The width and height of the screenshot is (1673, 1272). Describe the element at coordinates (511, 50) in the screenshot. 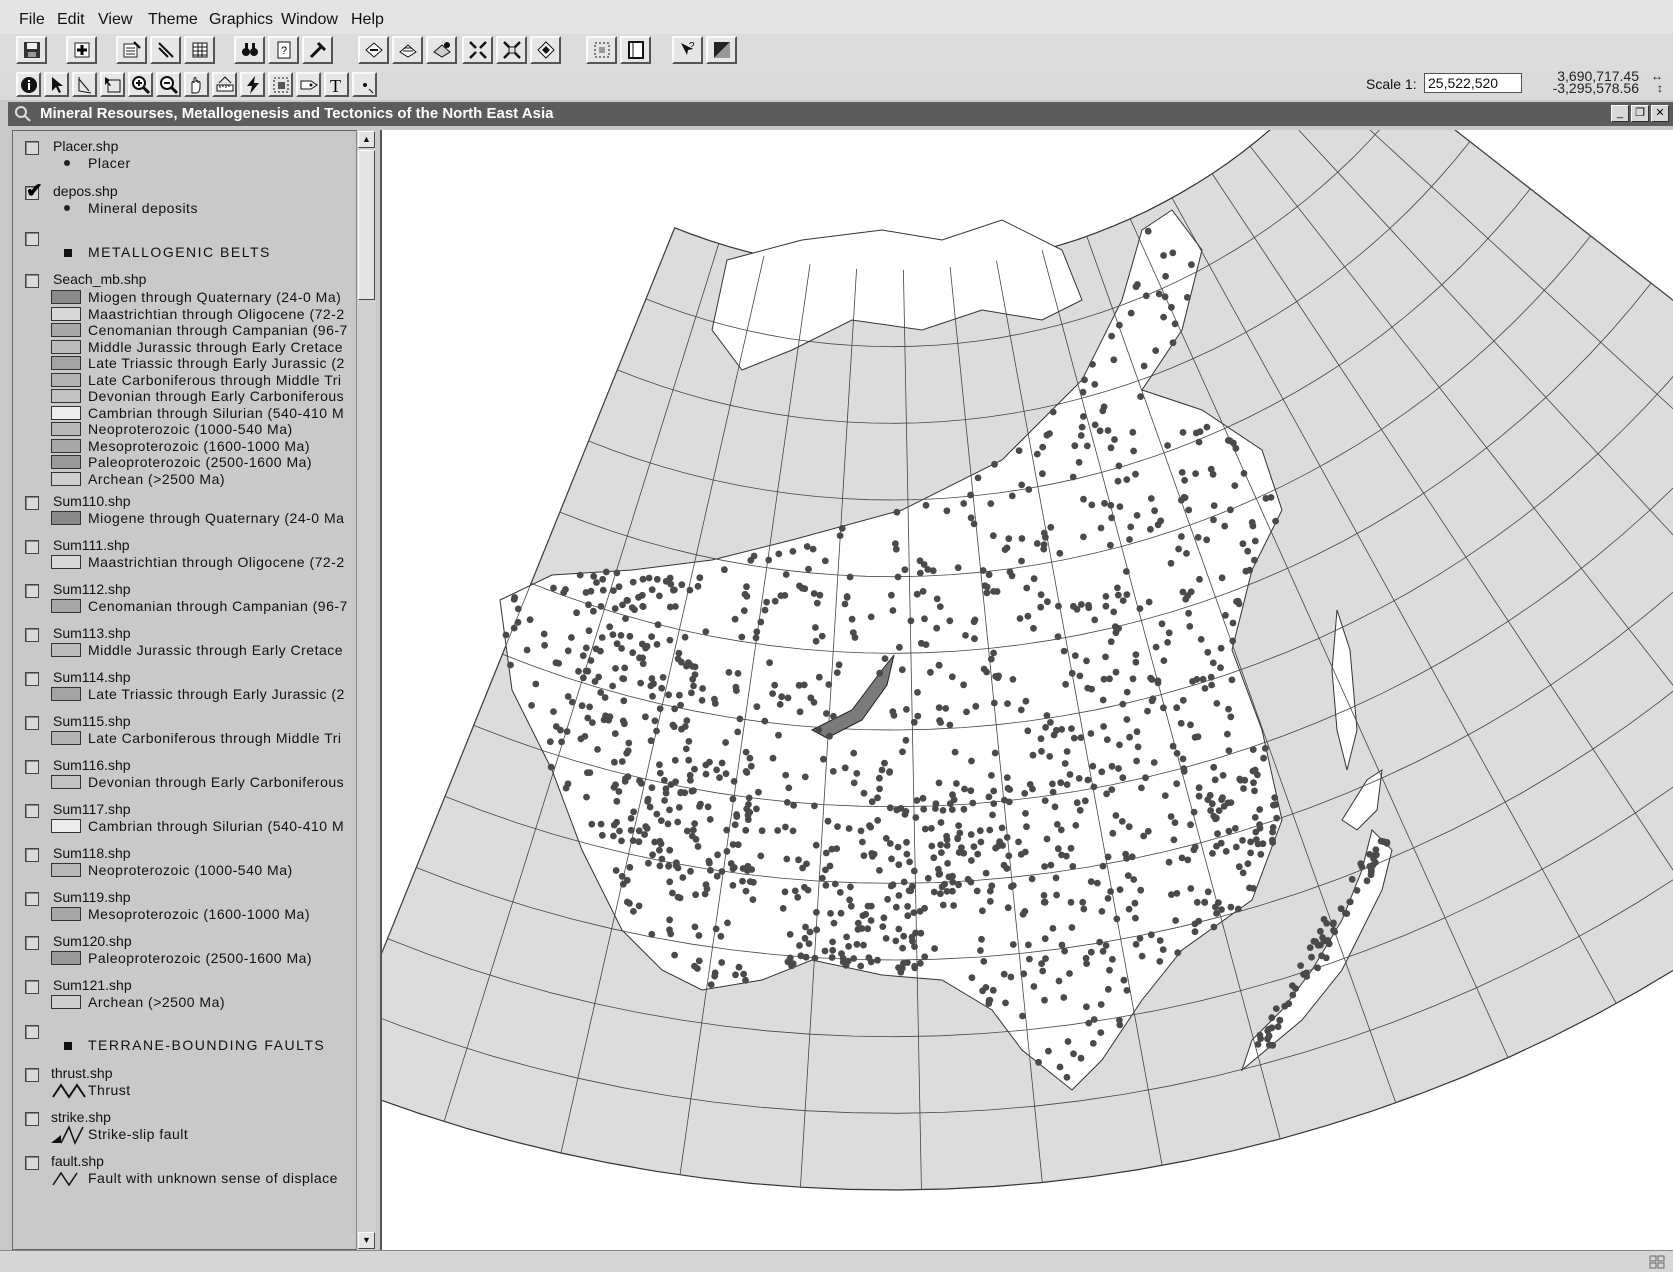

I see `zoom-out-fixed-button` at that location.